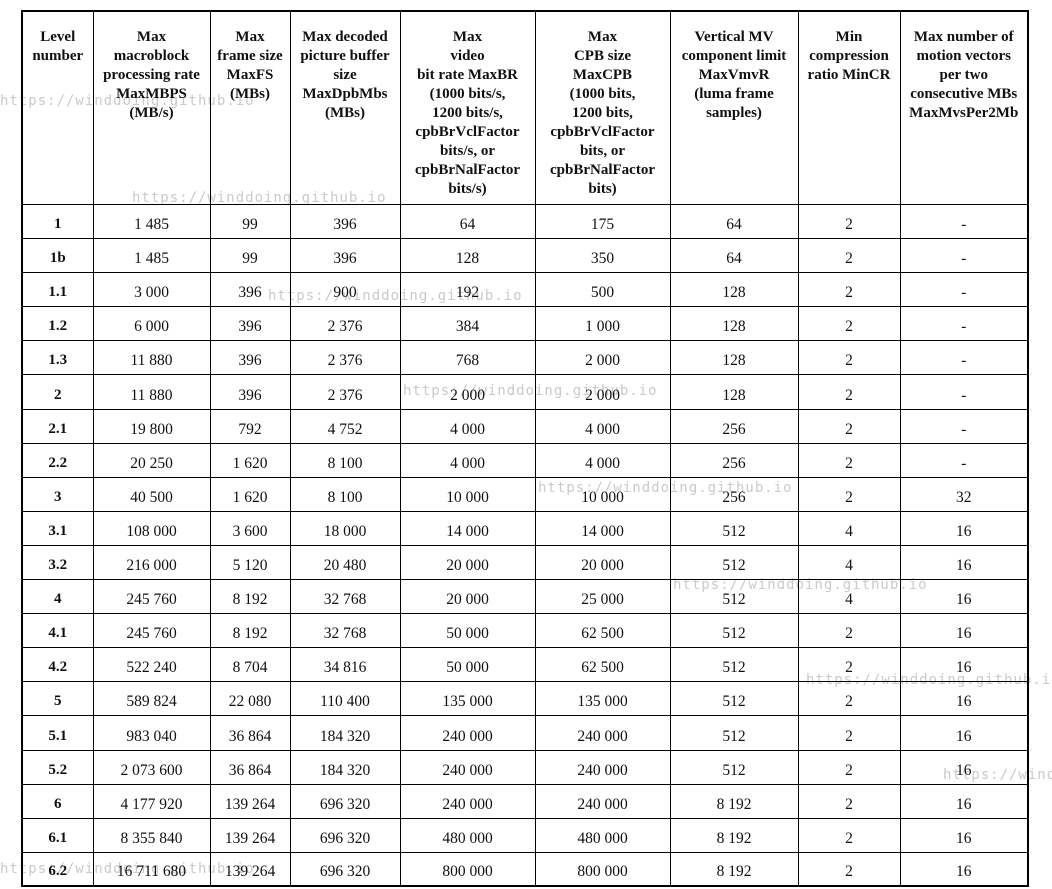 This screenshot has width=1052, height=889. What do you see at coordinates (151, 835) in the screenshot?
I see `value-cell: 8 355 840` at bounding box center [151, 835].